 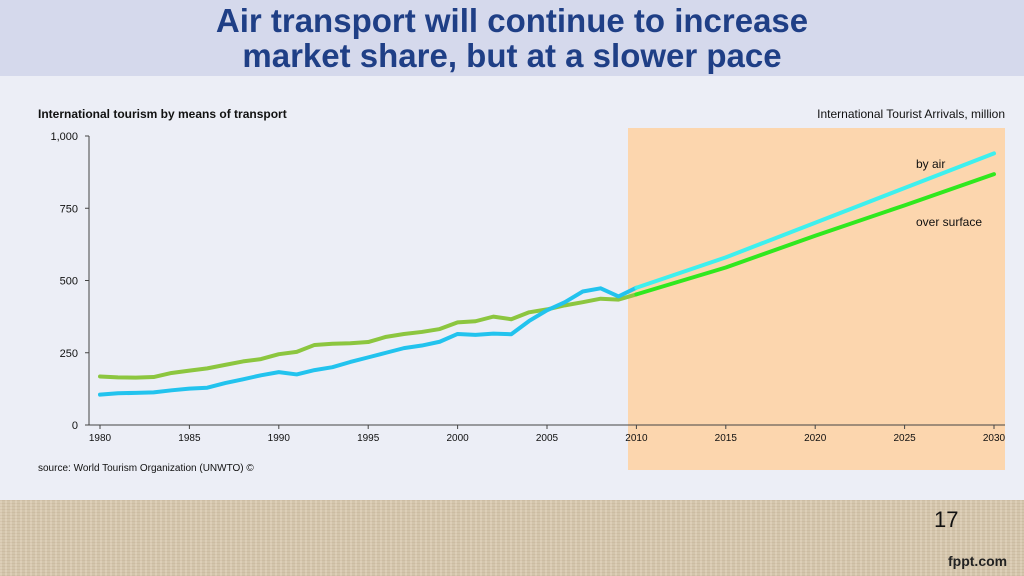 I want to click on x-tick-label: 1980, so click(x=100, y=438).